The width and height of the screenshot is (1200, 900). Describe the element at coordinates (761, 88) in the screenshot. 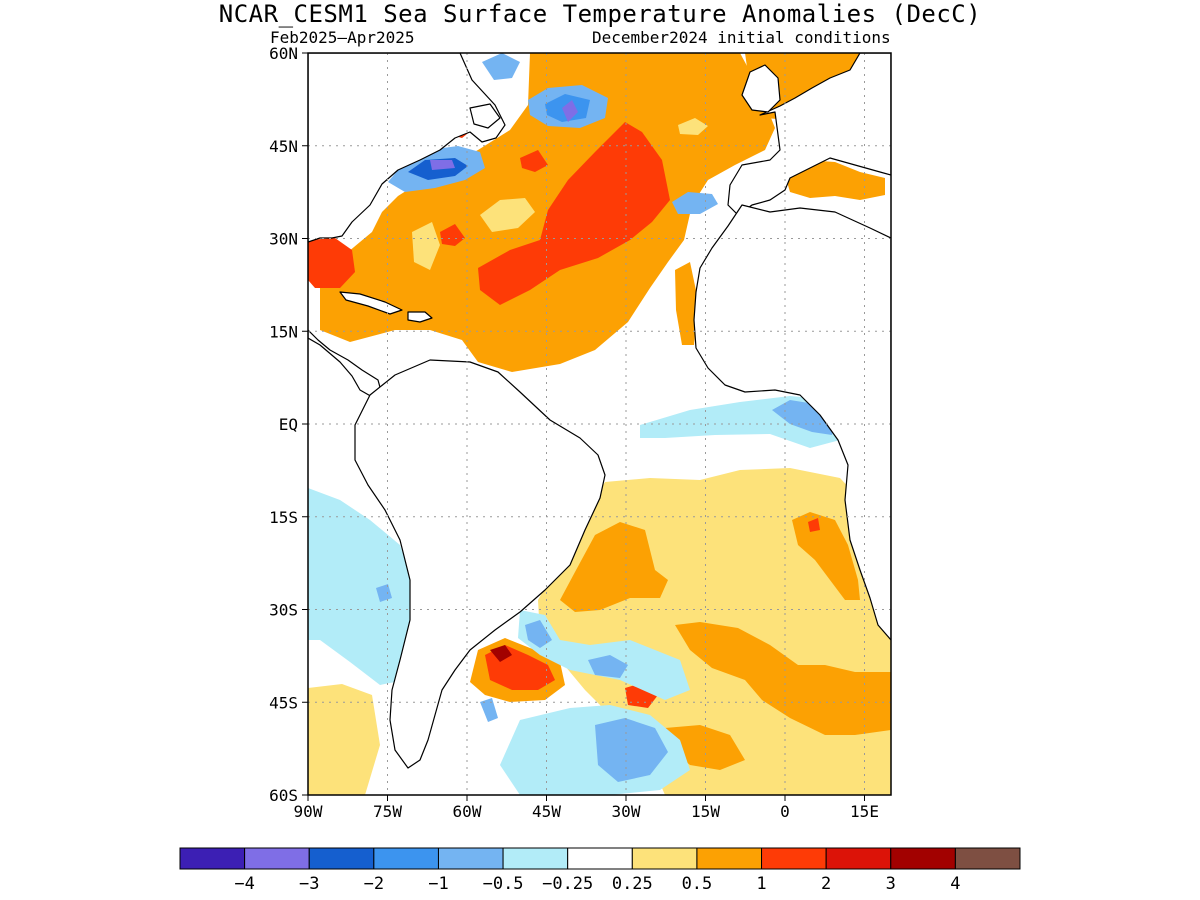

I see `land-british-isles` at that location.